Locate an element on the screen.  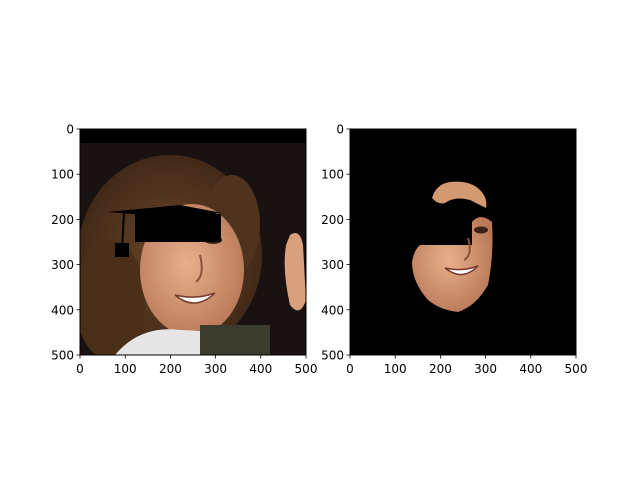
left-x-tick-label: 300 is located at coordinates (215, 369).